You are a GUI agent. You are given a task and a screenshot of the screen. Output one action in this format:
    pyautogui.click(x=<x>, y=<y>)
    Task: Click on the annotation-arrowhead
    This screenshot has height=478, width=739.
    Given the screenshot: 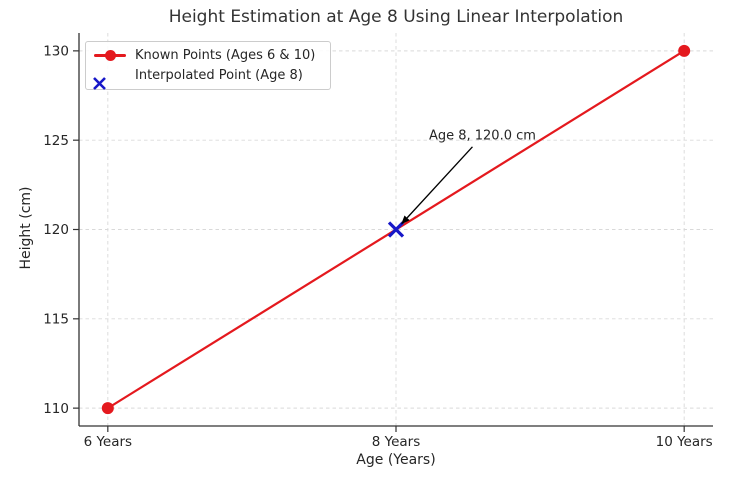 What is the action you would take?
    pyautogui.click(x=405, y=220)
    